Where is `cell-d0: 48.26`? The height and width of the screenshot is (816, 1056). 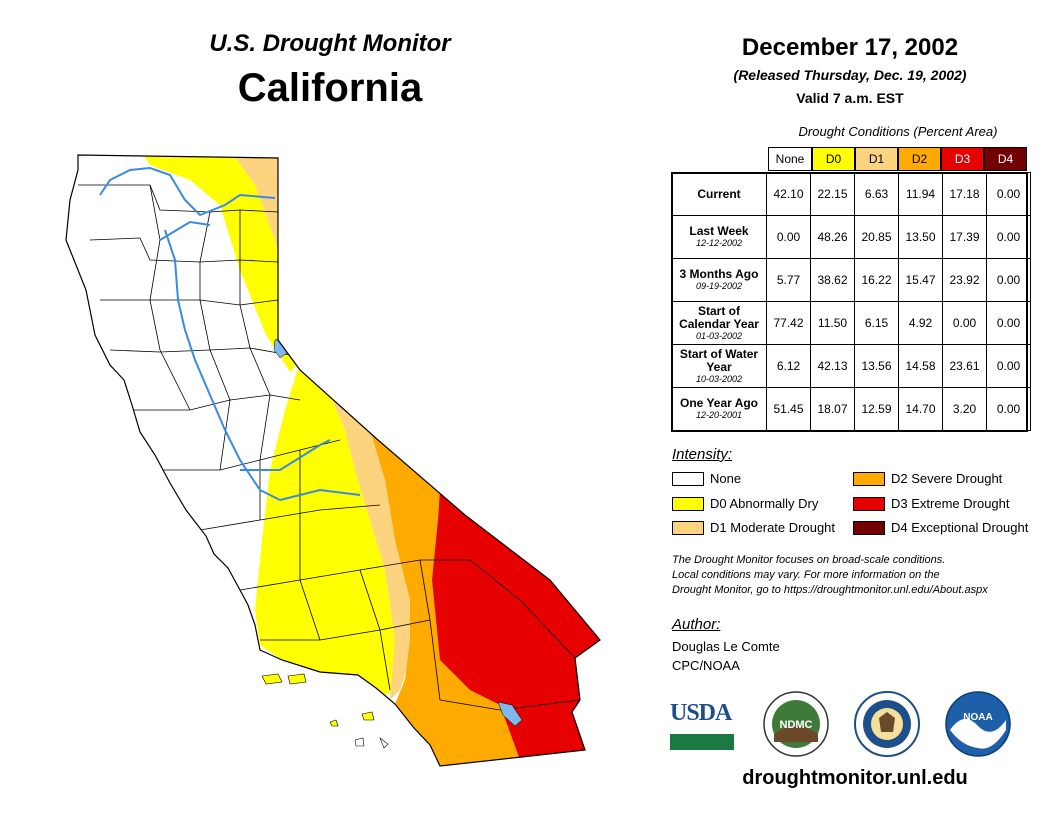
cell-d0: 48.26 is located at coordinates (832, 237).